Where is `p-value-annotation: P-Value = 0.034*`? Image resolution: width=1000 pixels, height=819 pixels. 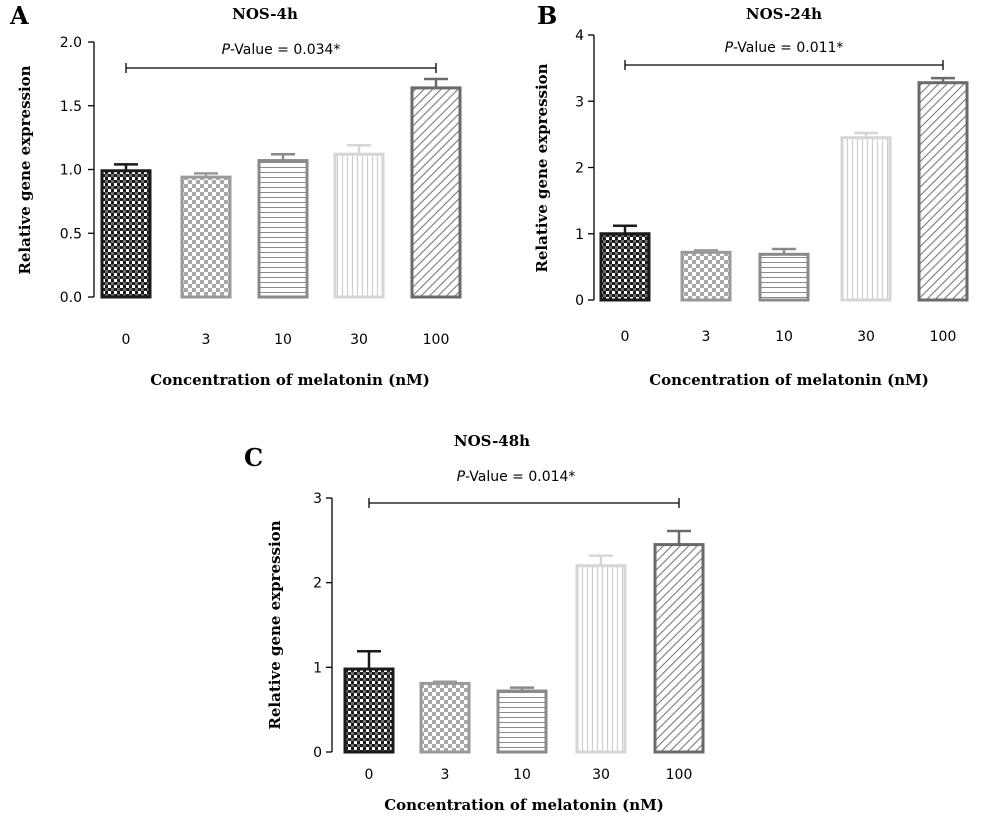
p-value-annotation: P-Value = 0.034* is located at coordinates (281, 50).